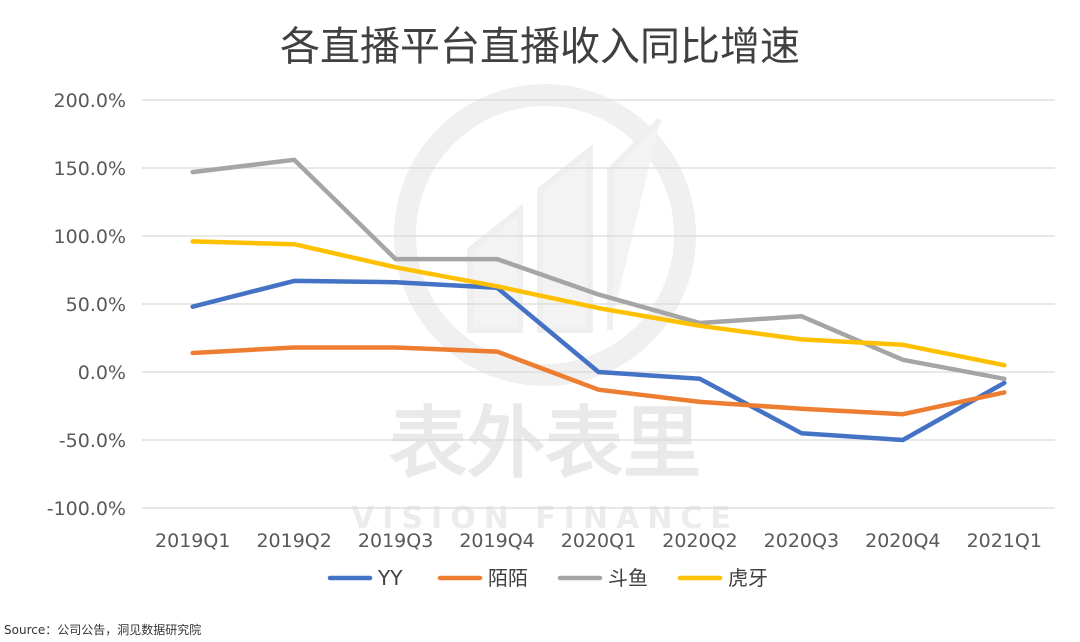 This screenshot has width=1080, height=642. Describe the element at coordinates (902, 541) in the screenshot. I see `x-tick-label: 2020Q4` at that location.